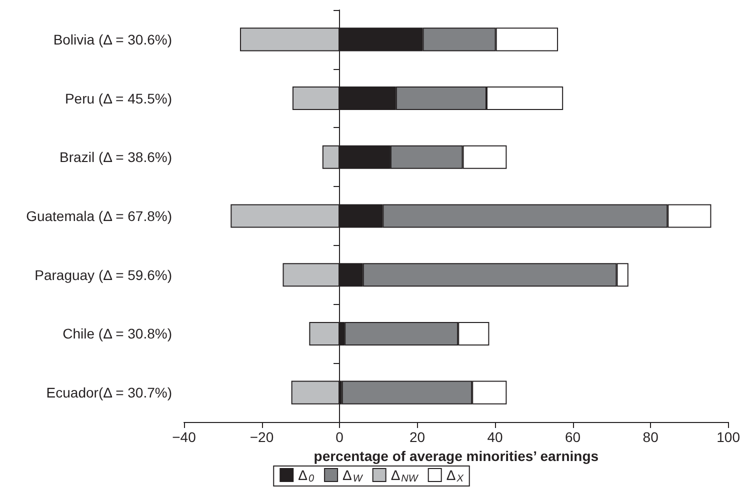 Image resolution: width=743 pixels, height=492 pixels. What do you see at coordinates (573, 437) in the screenshot?
I see `x-tick-label: 60` at bounding box center [573, 437].